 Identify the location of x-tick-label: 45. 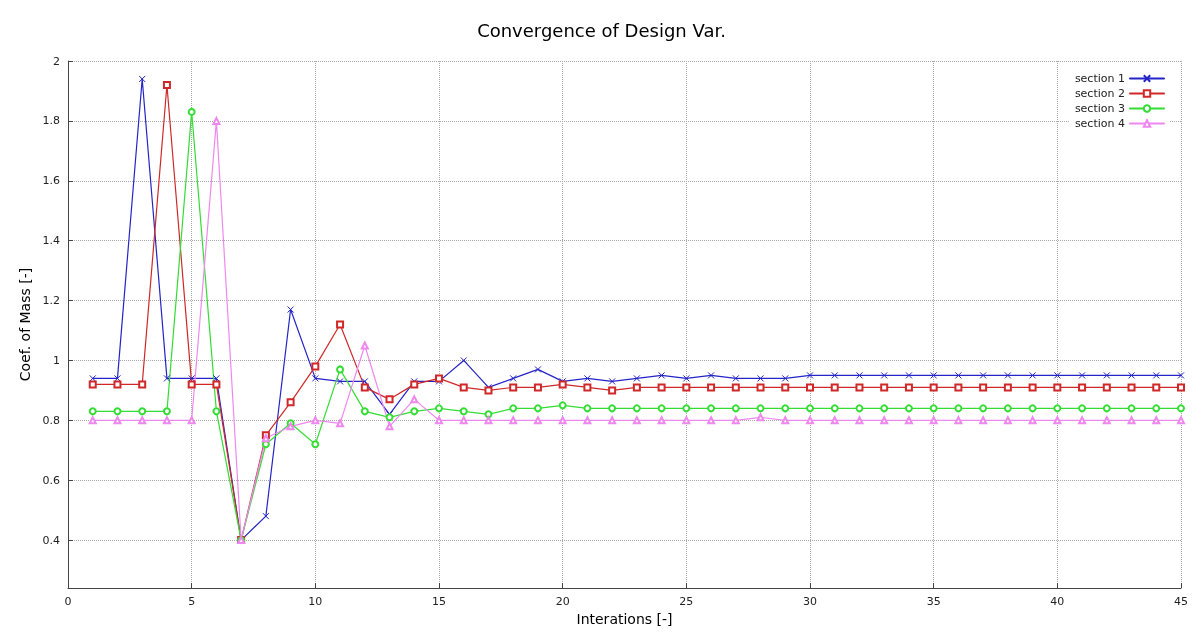
(1181, 601).